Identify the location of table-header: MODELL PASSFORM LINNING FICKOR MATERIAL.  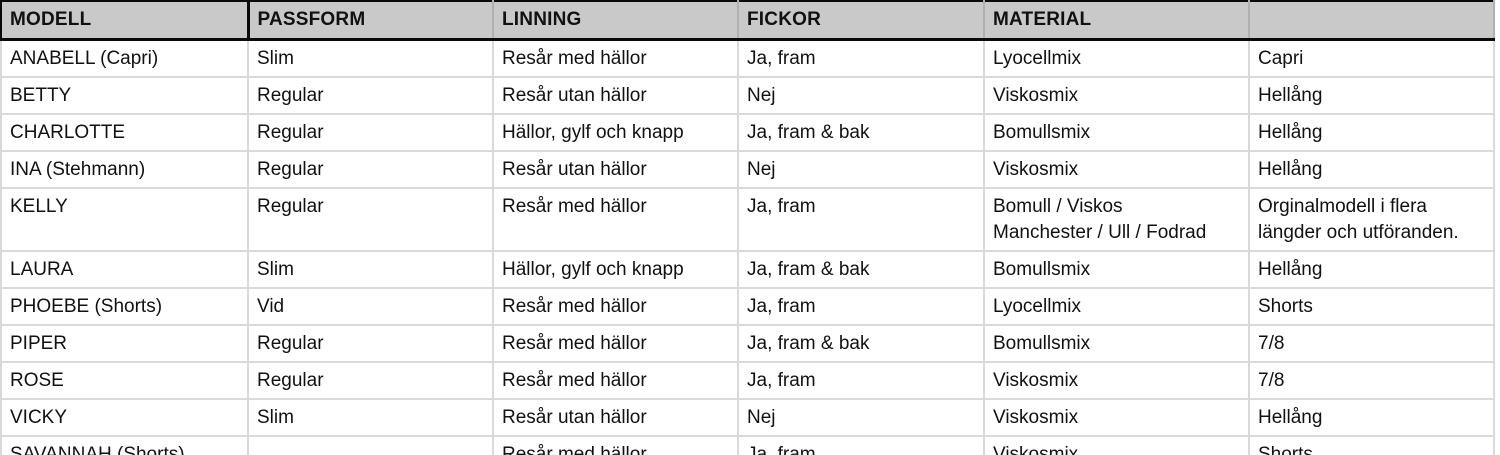
(747, 20).